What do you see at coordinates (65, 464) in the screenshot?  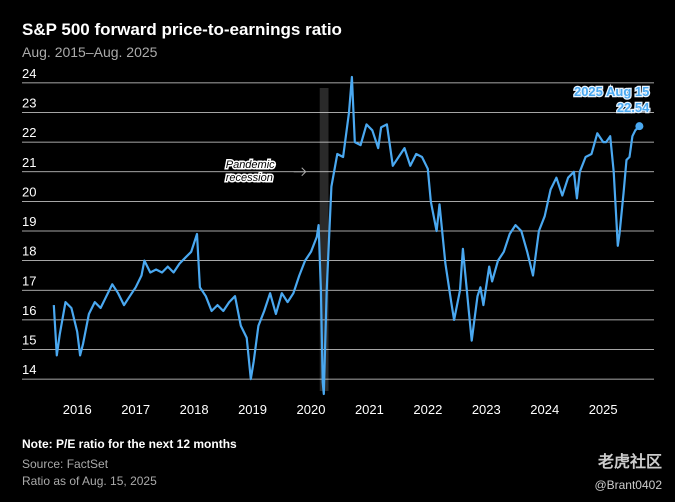 I see `source: Source: FactSet` at bounding box center [65, 464].